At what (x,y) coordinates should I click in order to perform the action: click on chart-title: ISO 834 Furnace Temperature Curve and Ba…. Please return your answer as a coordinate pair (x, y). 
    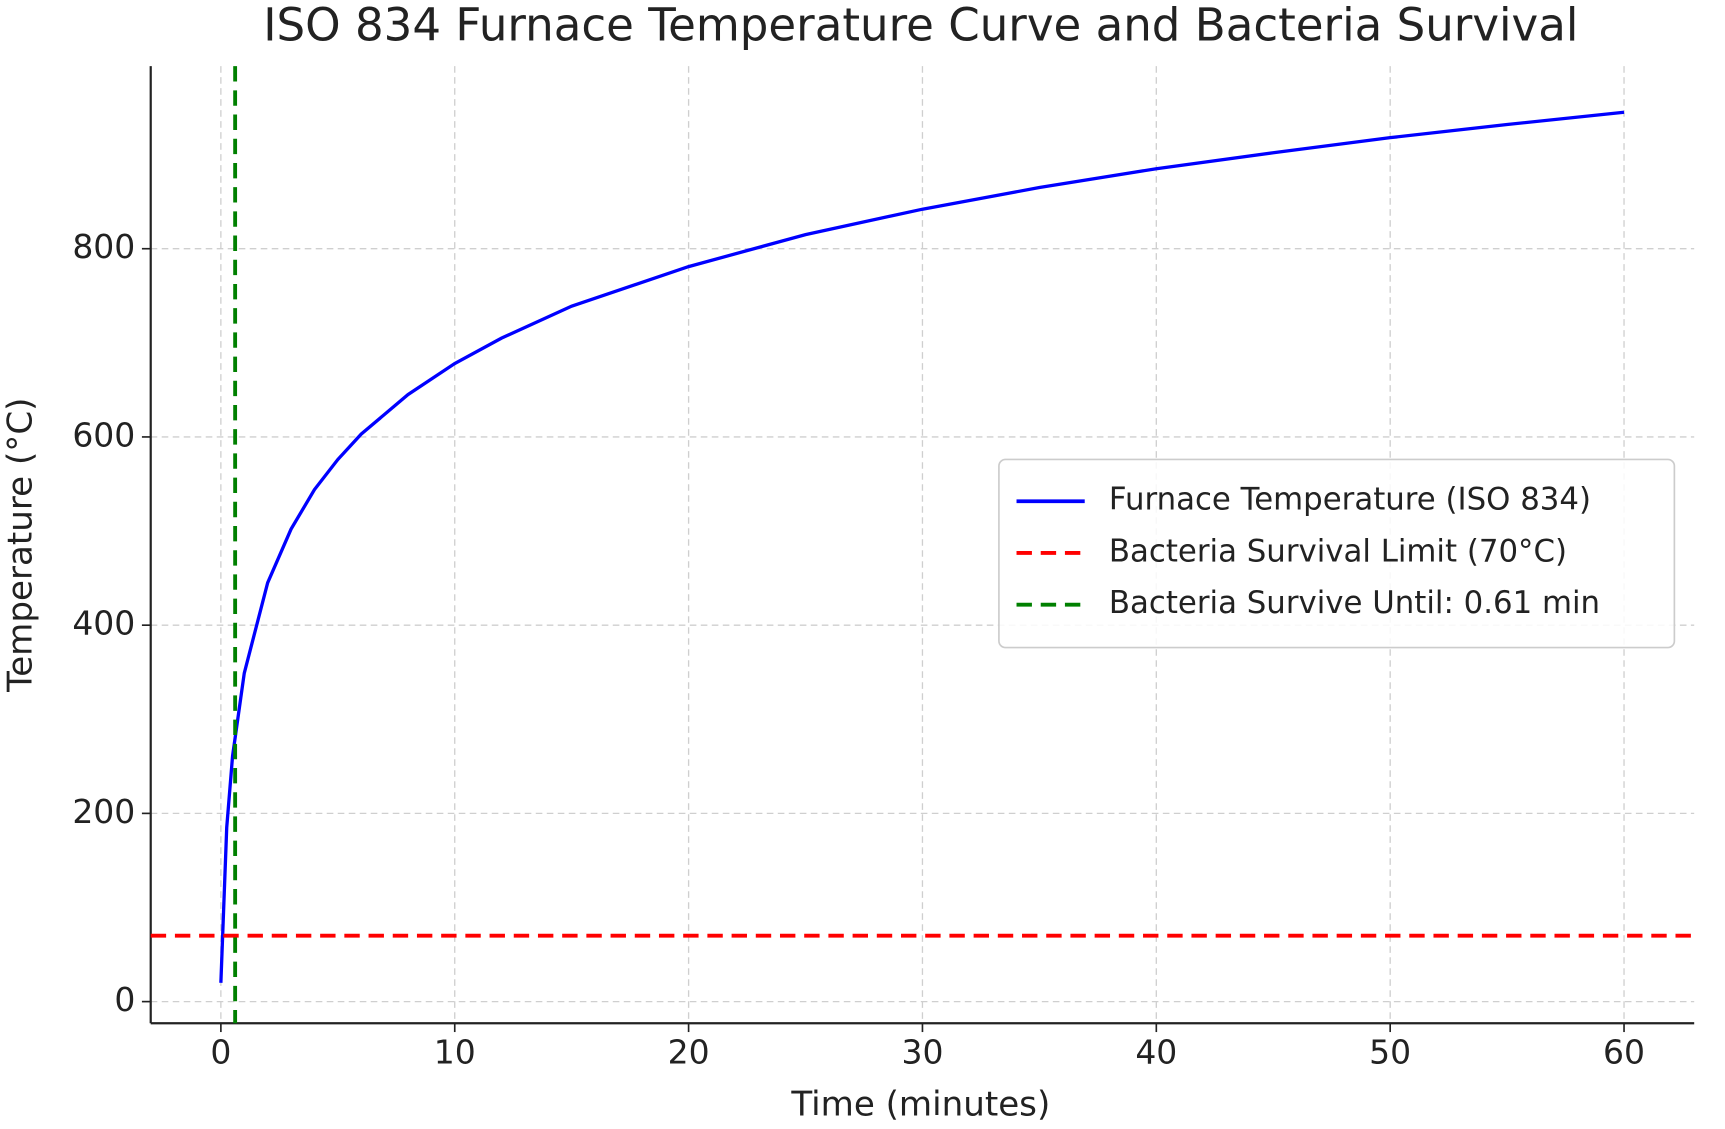
    Looking at the image, I should click on (920, 26).